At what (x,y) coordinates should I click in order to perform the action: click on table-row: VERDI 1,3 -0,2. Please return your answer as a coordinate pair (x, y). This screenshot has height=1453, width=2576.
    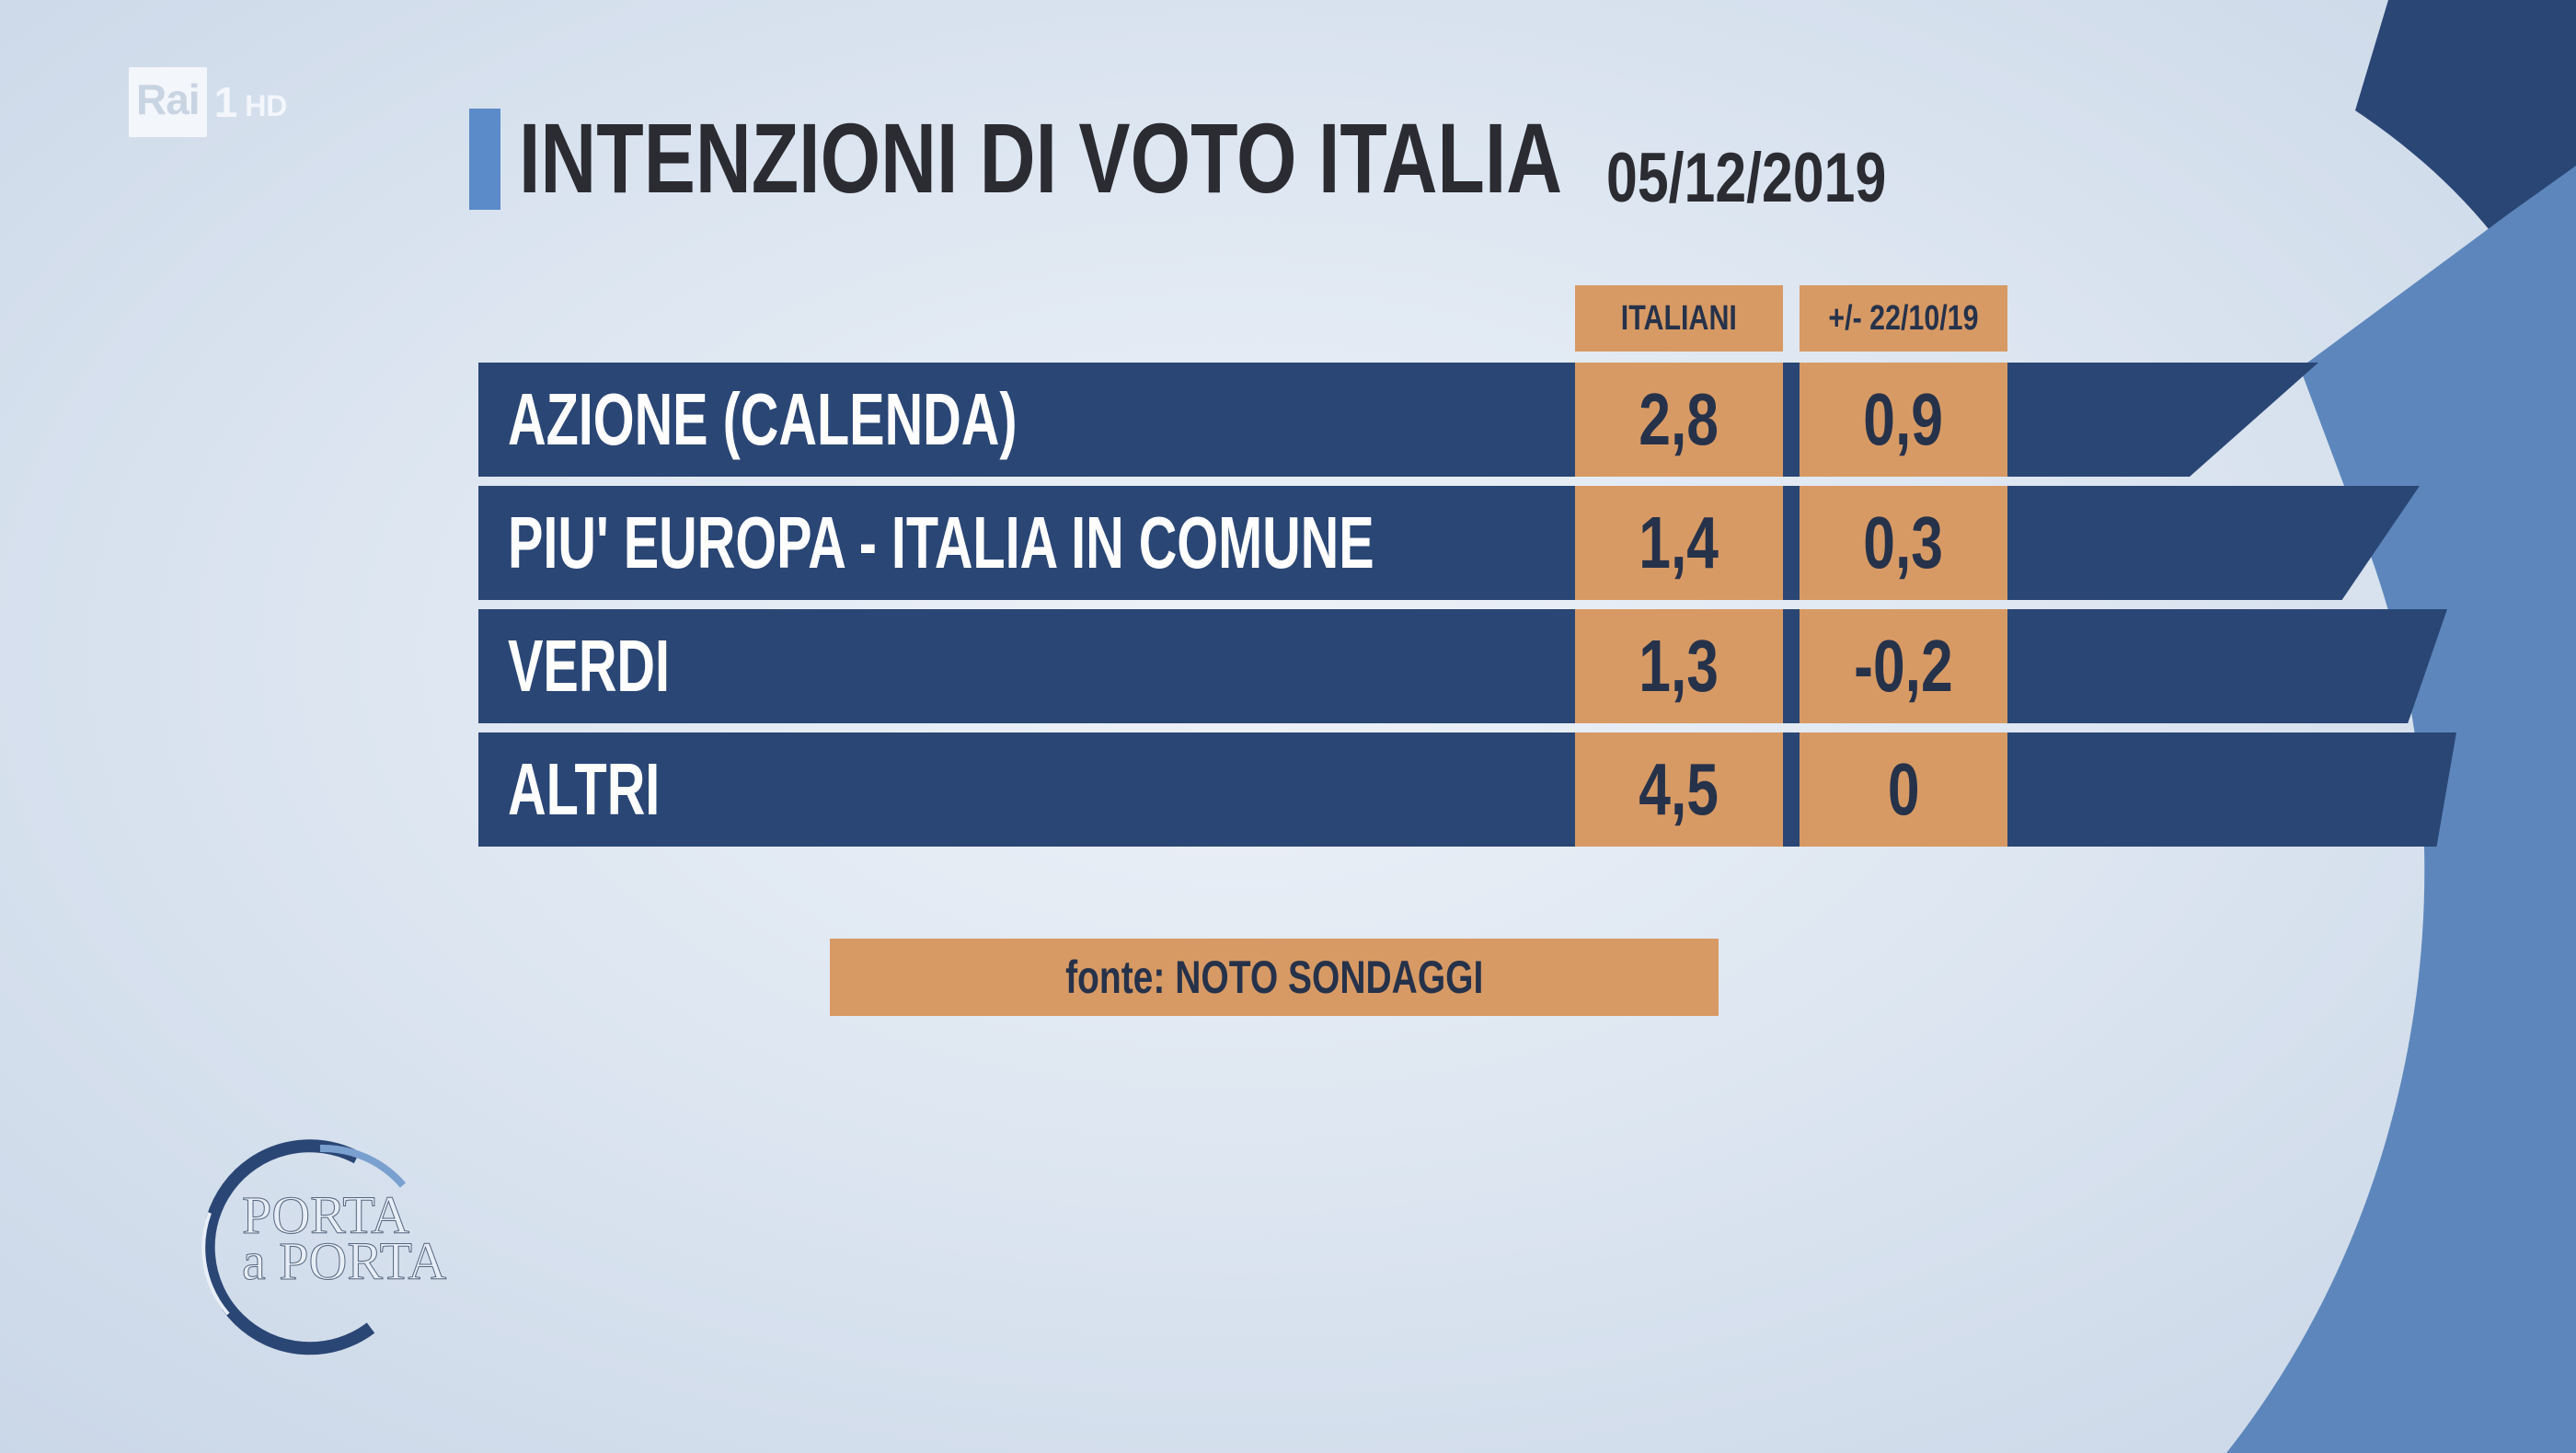
    Looking at the image, I should click on (1462, 666).